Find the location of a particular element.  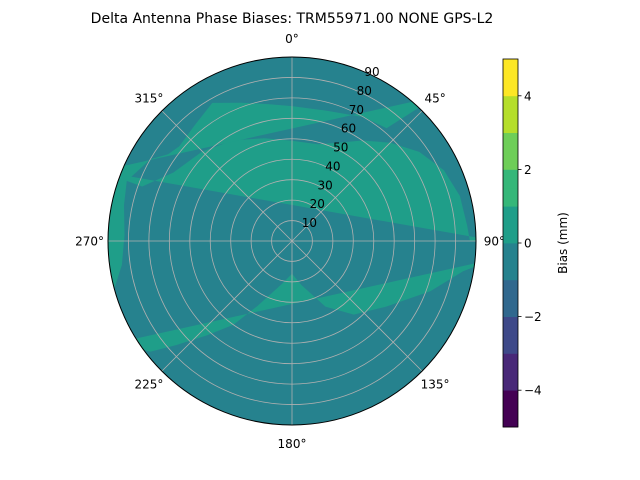

azimuth-label: 135° is located at coordinates (435, 385).